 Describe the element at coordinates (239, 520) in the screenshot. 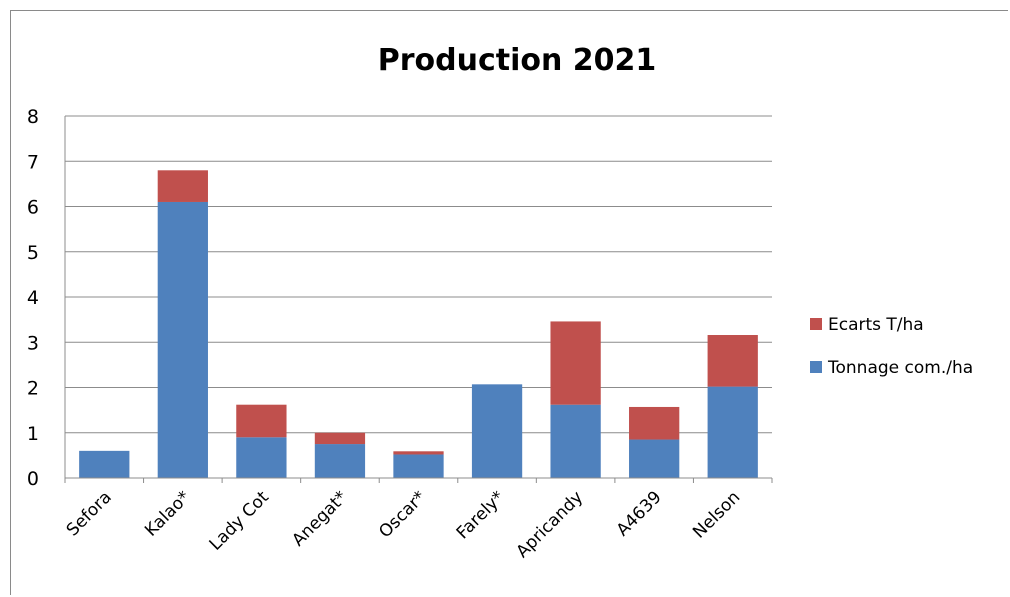

I see `x-tick-label: Lady Cot` at that location.